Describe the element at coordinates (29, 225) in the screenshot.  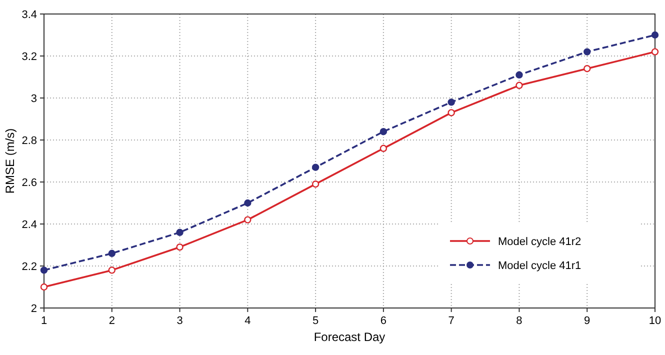
I see `y-tick-label: 2.4` at that location.